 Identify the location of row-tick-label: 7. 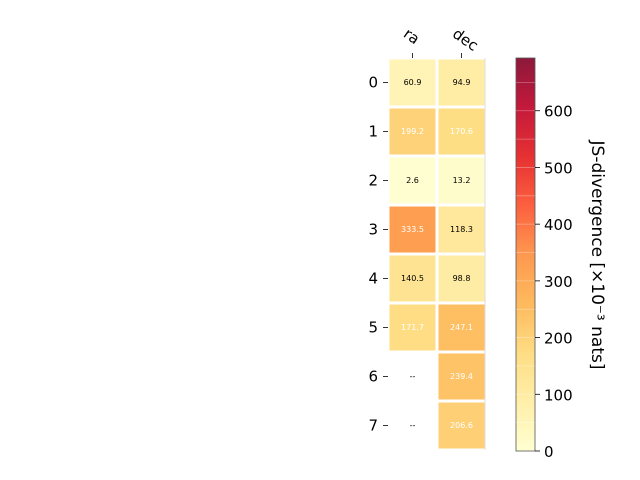
(373, 426).